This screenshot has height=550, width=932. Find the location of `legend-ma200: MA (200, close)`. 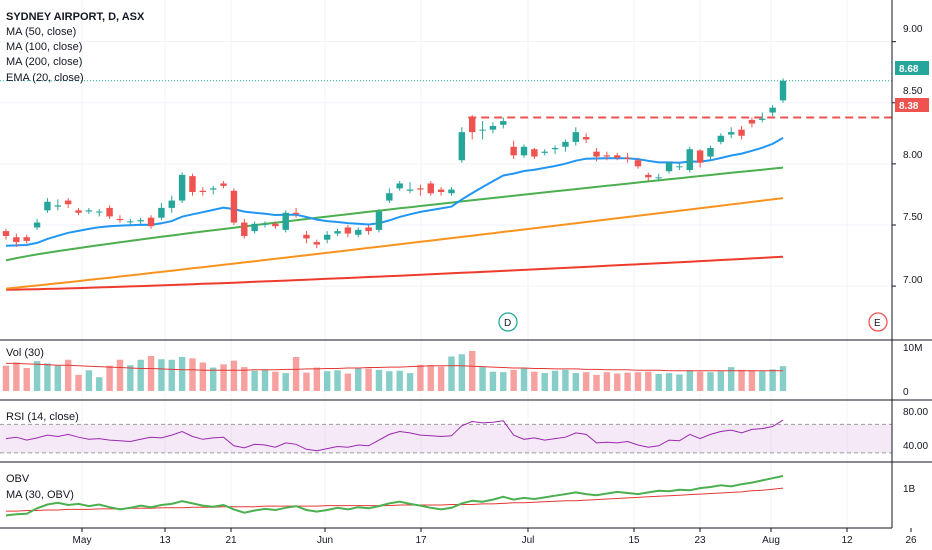

legend-ma200: MA (200, close) is located at coordinates (44, 62).